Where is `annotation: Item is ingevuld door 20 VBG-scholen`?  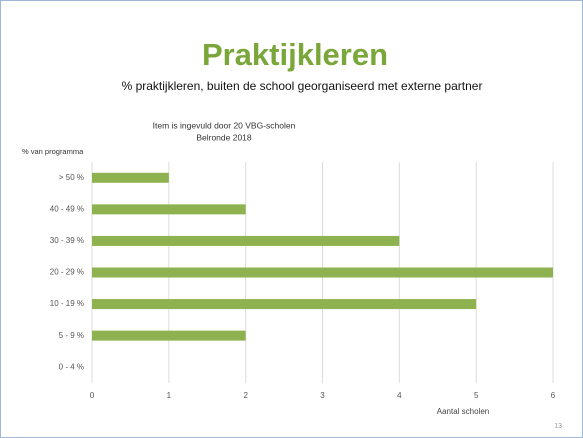 annotation: Item is ingevuld door 20 VBG-scholen is located at coordinates (224, 125).